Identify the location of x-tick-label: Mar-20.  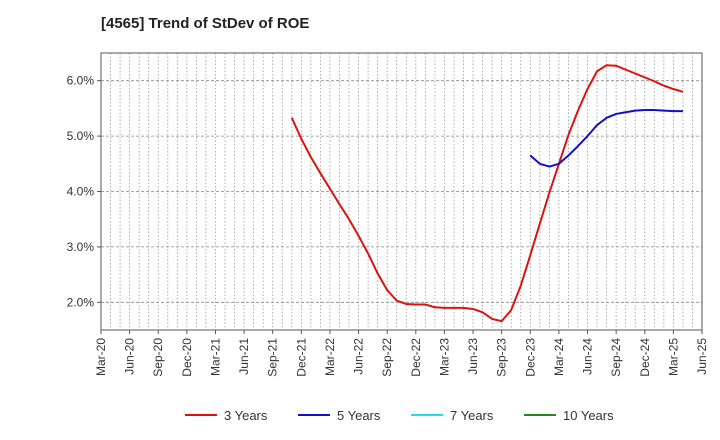
(101, 357).